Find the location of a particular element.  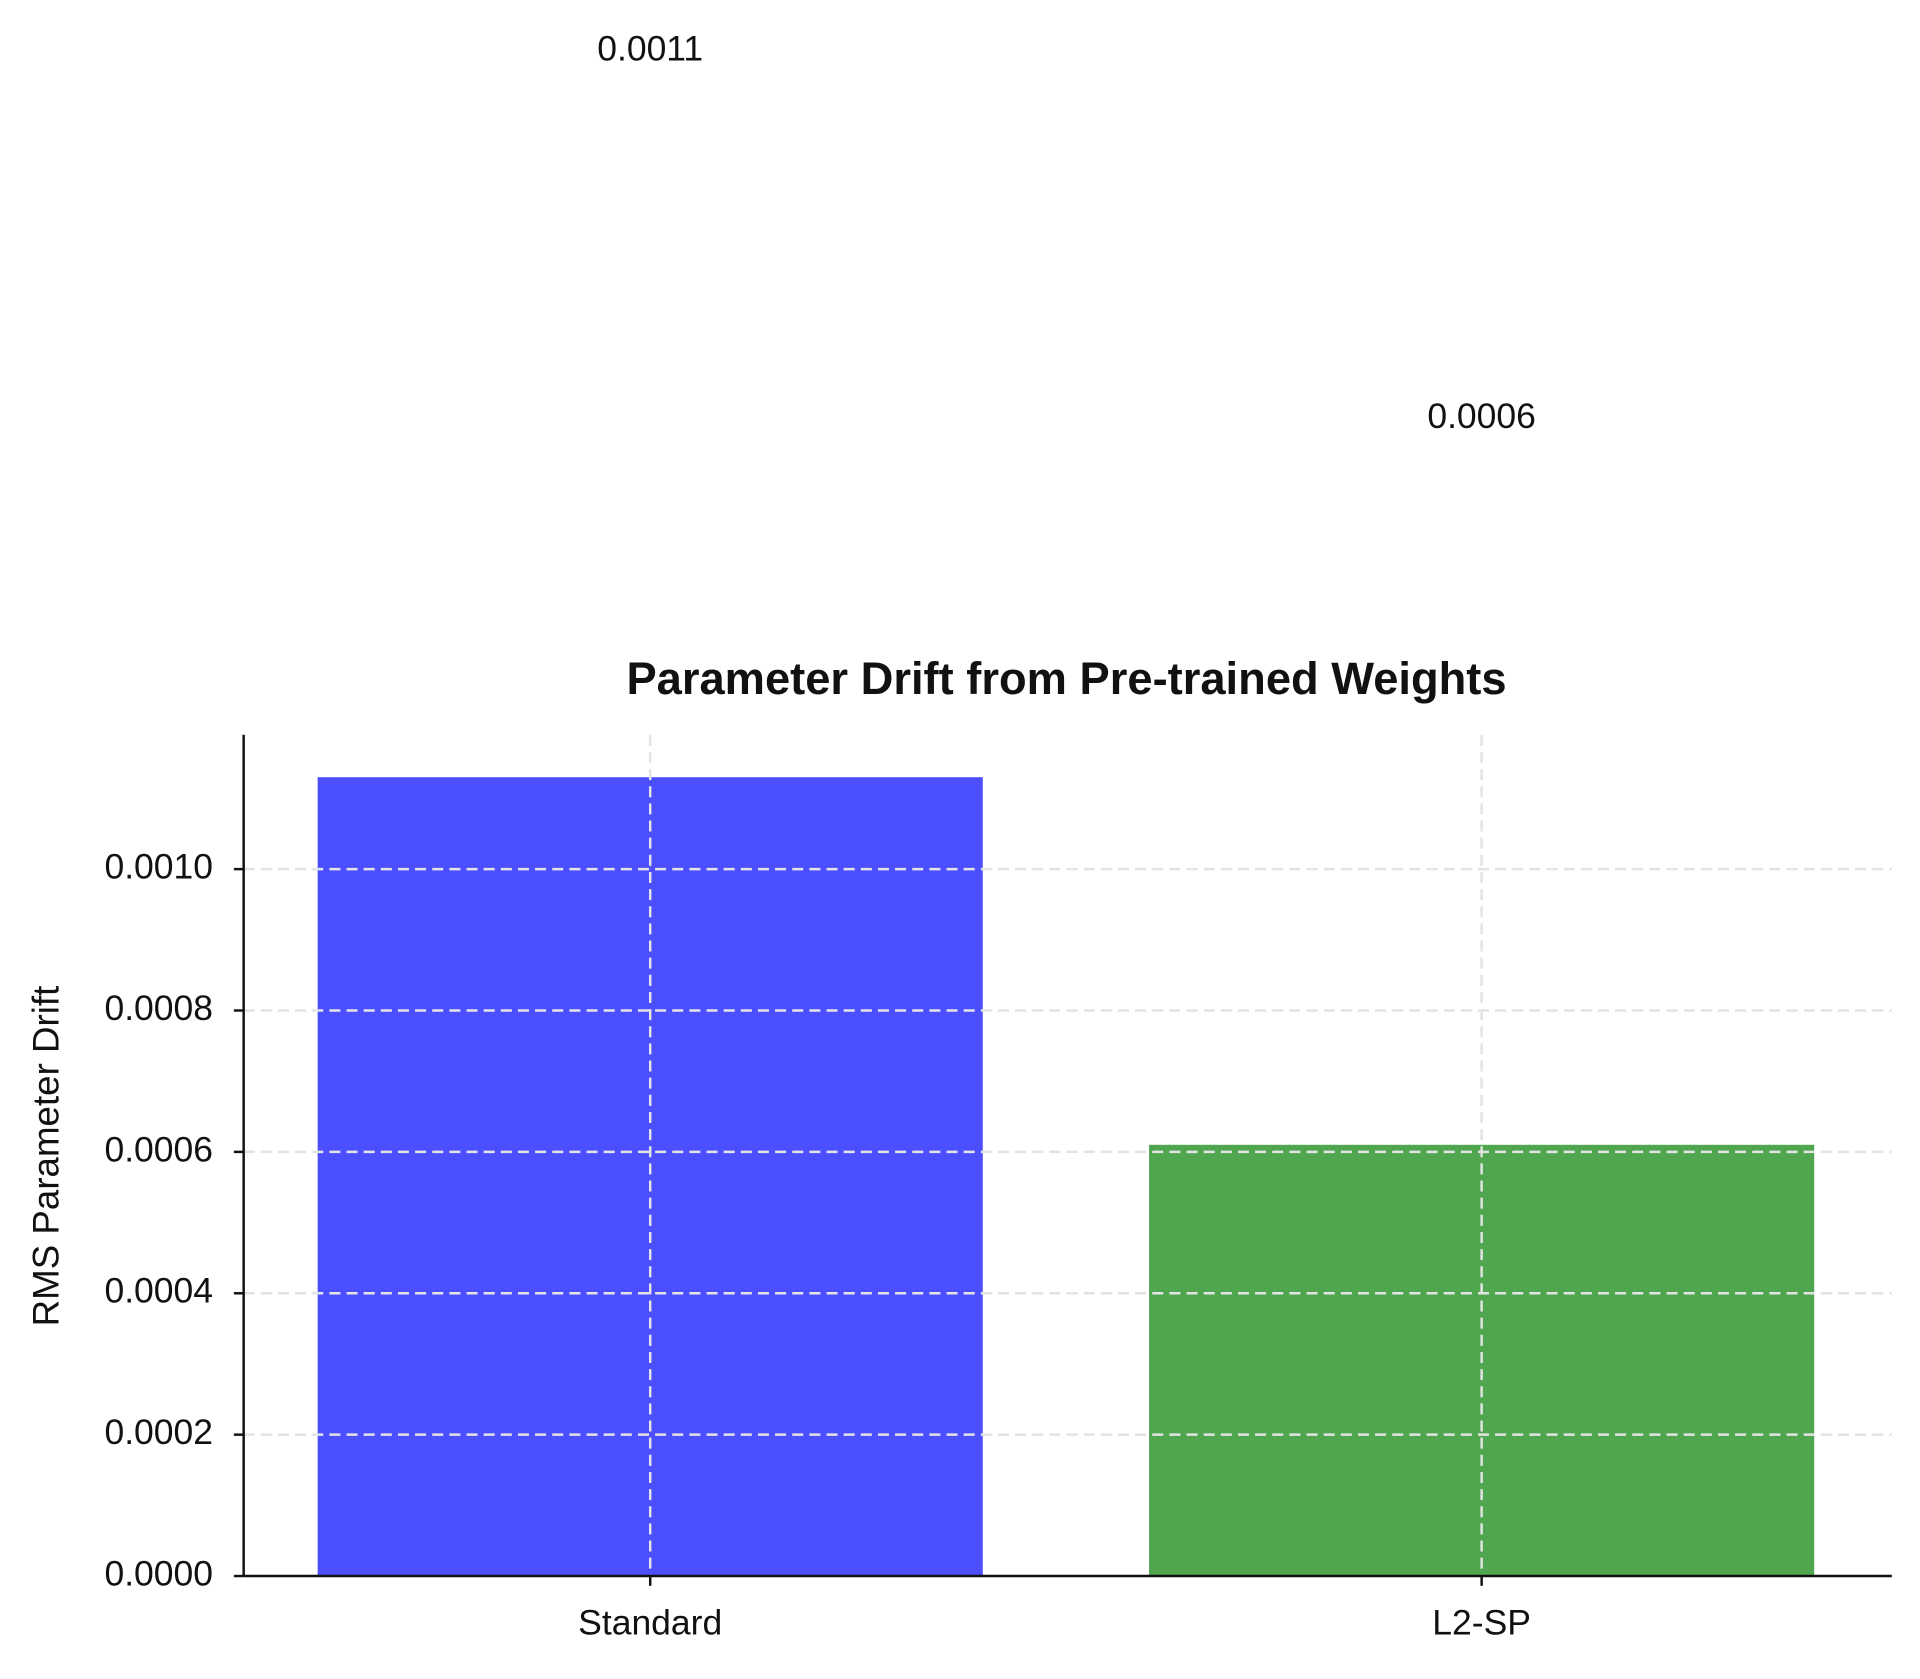

y-axis-label: RMS Parameter Drift is located at coordinates (46, 1156).